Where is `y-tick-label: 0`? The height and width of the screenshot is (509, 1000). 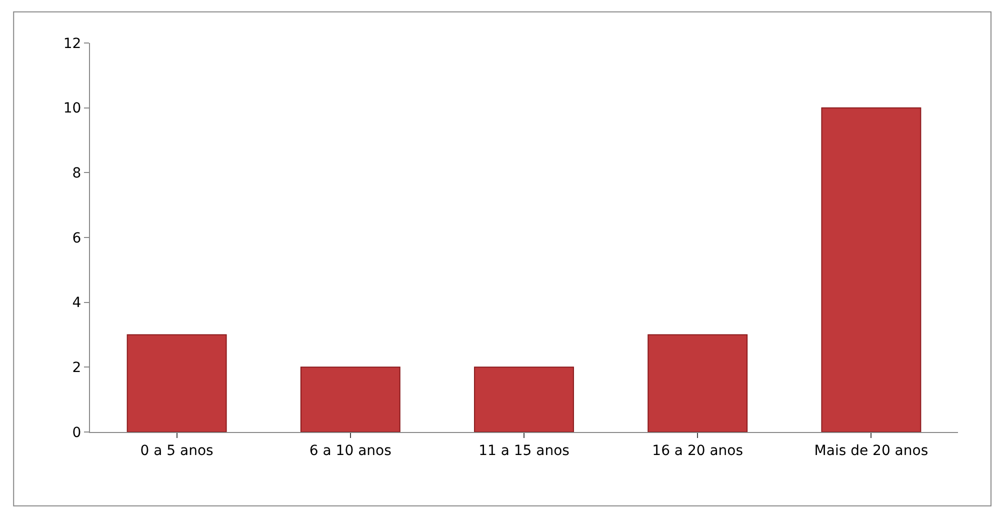 y-tick-label: 0 is located at coordinates (77, 432).